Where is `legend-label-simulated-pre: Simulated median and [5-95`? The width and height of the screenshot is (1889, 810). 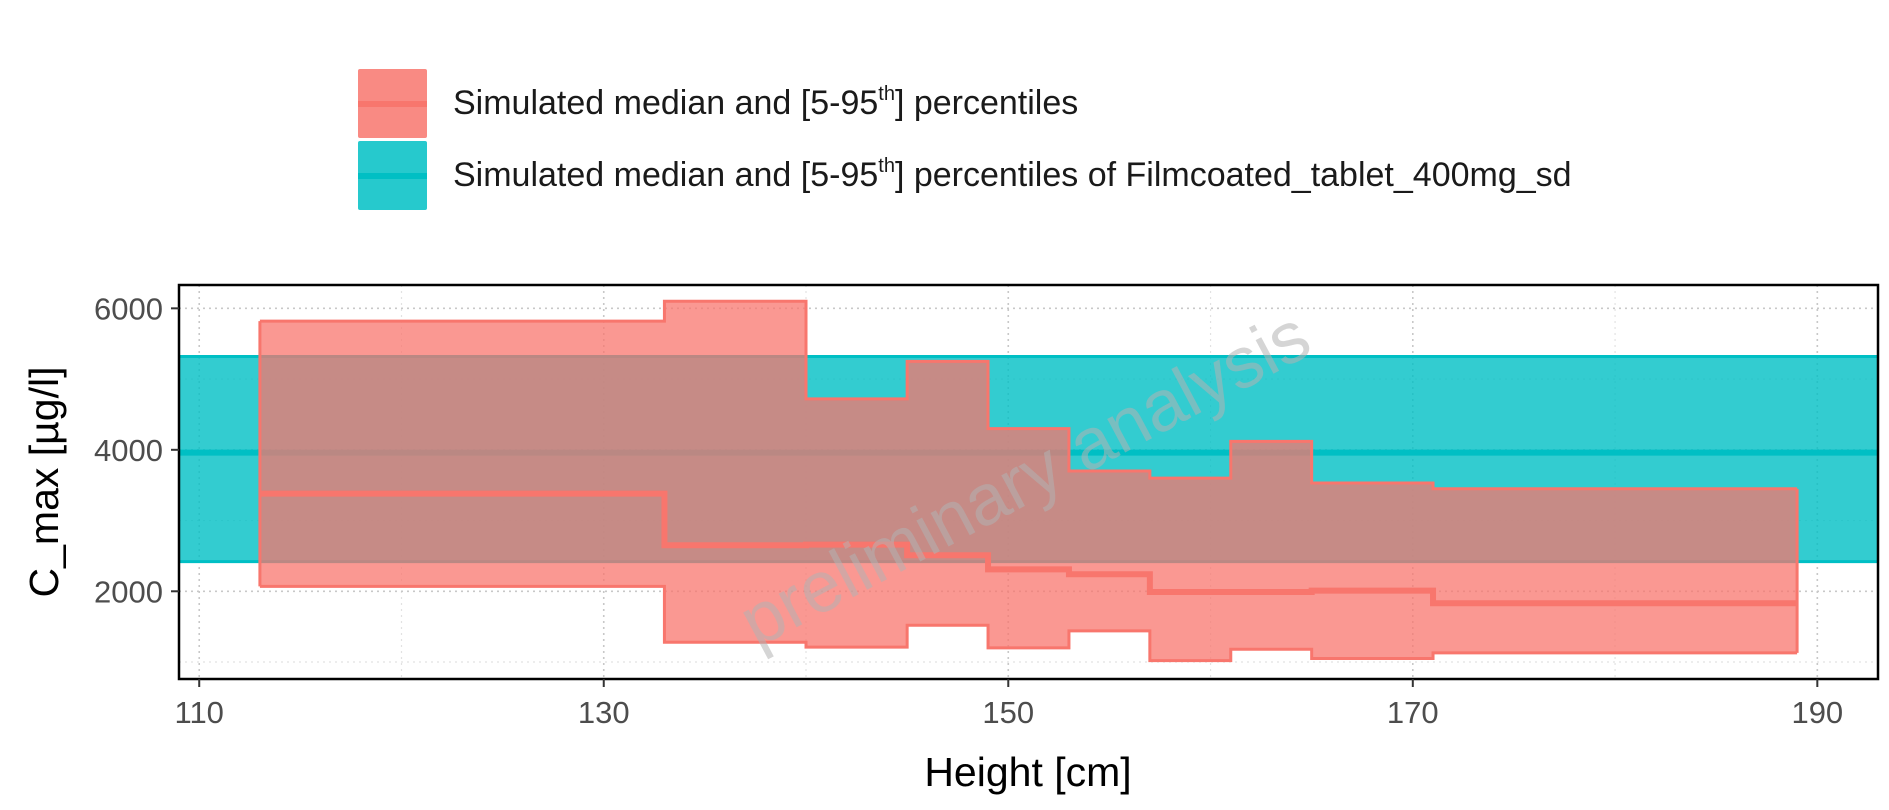 legend-label-simulated-pre: Simulated median and [5-95 is located at coordinates (666, 103).